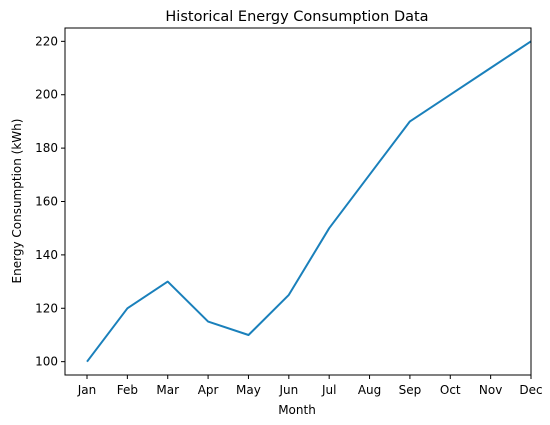 This screenshot has height=425, width=550. What do you see at coordinates (450, 390) in the screenshot?
I see `x-tick-label: Oct` at bounding box center [450, 390].